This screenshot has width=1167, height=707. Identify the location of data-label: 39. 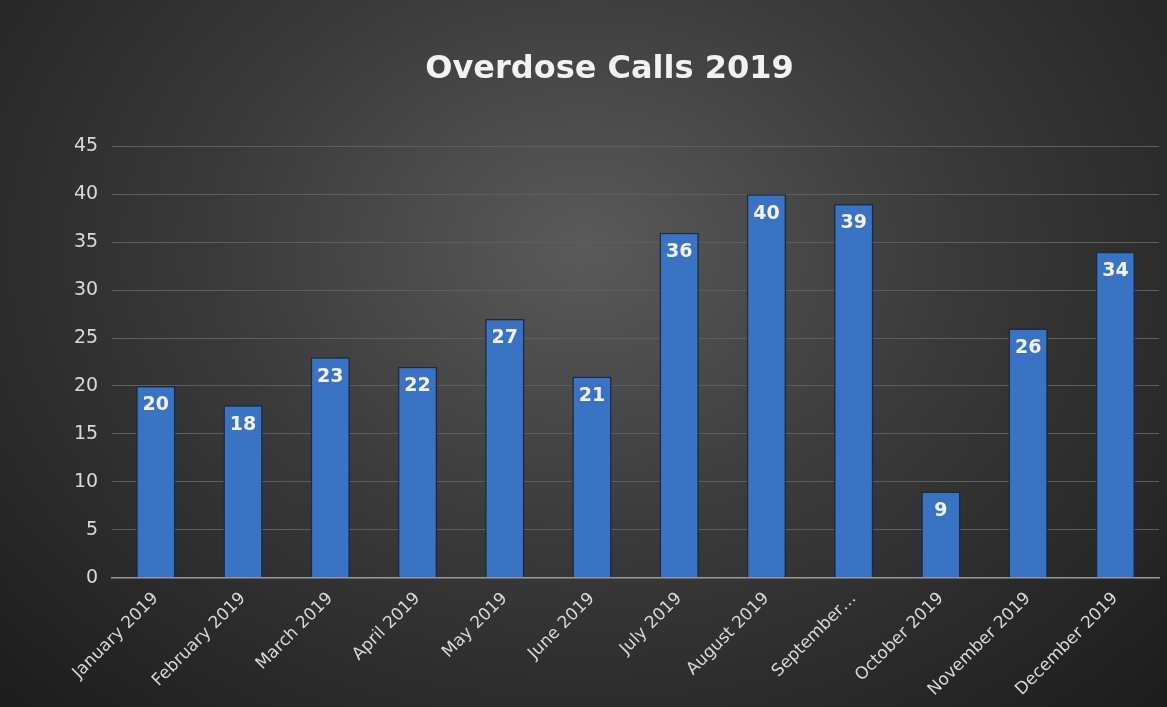
(853, 221).